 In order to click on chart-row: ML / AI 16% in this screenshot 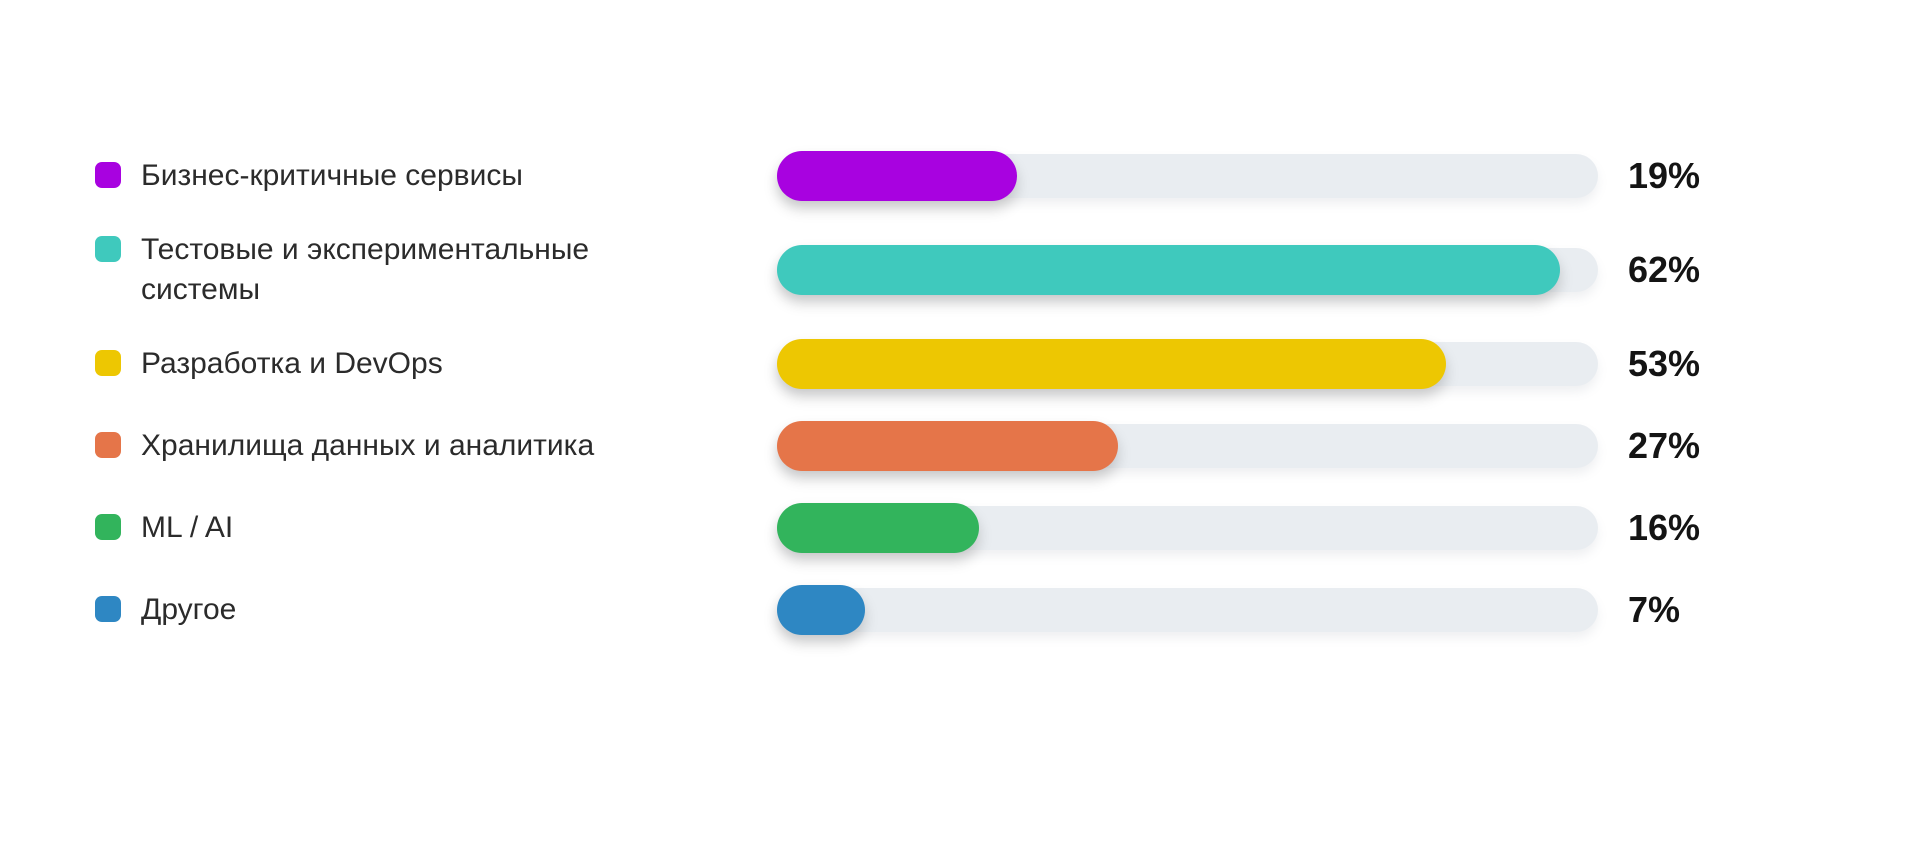, I will do `click(955, 528)`.